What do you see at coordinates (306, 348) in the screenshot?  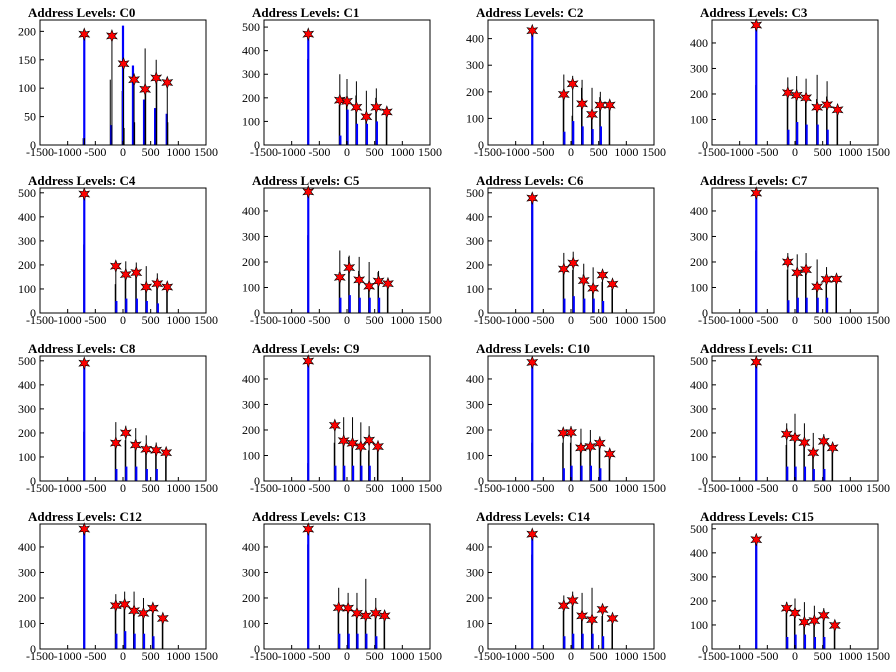 I see `chart-title: Address Levels: C9` at bounding box center [306, 348].